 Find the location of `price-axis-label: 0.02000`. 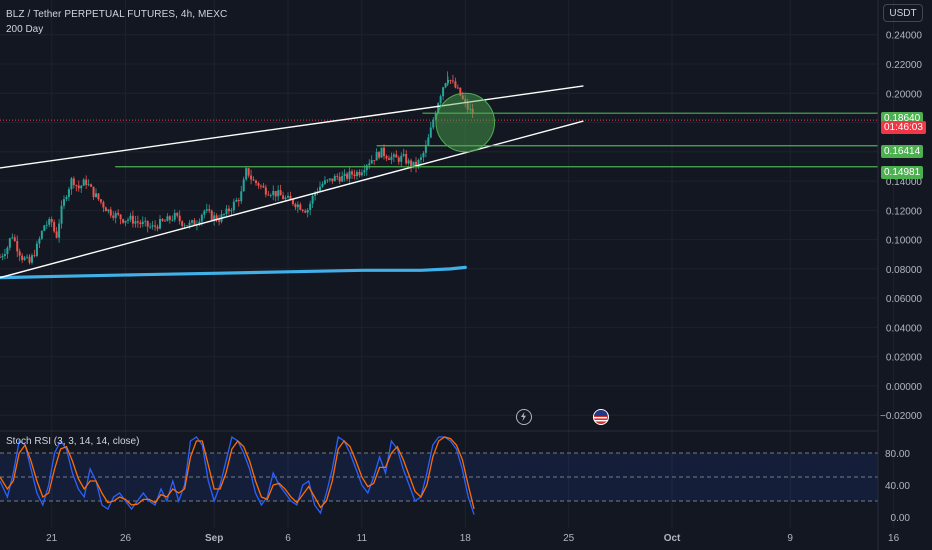

price-axis-label: 0.02000 is located at coordinates (904, 358).